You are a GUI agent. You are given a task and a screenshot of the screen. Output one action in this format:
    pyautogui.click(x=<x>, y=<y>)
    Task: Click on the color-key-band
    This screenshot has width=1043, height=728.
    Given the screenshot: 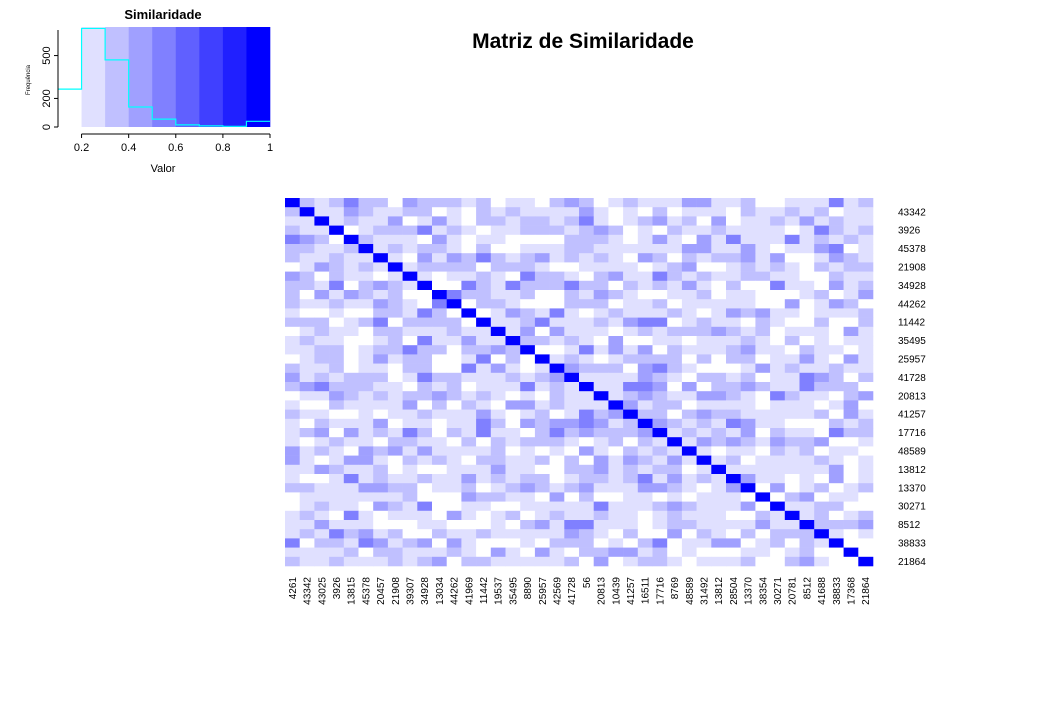 What is the action you would take?
    pyautogui.click(x=117, y=77)
    